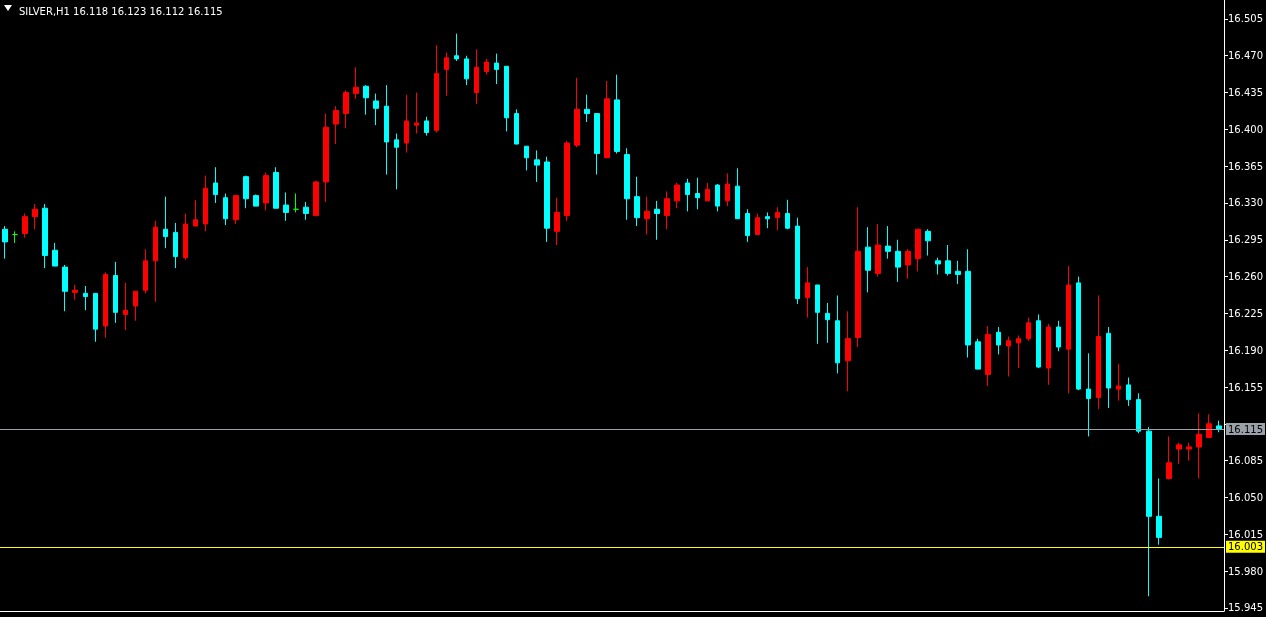 The width and height of the screenshot is (1266, 617). Describe the element at coordinates (1246, 240) in the screenshot. I see `y-tick-label: 16.295` at that location.